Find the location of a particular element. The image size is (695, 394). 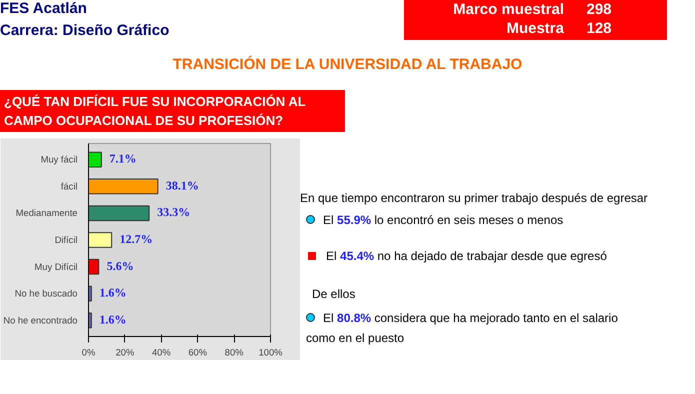

text: Carrera: Diseño Gráfico is located at coordinates (85, 31).